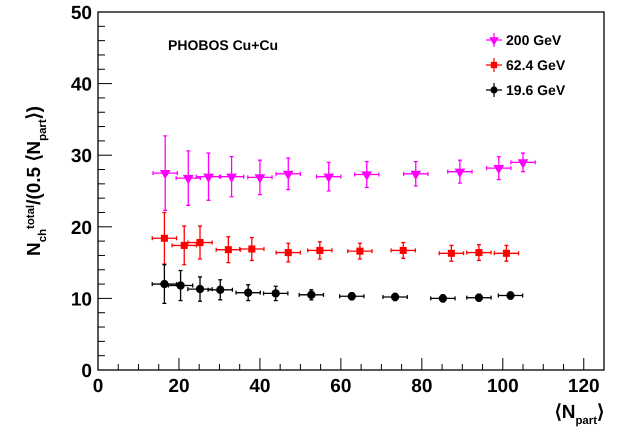  I want to click on legend-label: 200 GeV, so click(534, 40).